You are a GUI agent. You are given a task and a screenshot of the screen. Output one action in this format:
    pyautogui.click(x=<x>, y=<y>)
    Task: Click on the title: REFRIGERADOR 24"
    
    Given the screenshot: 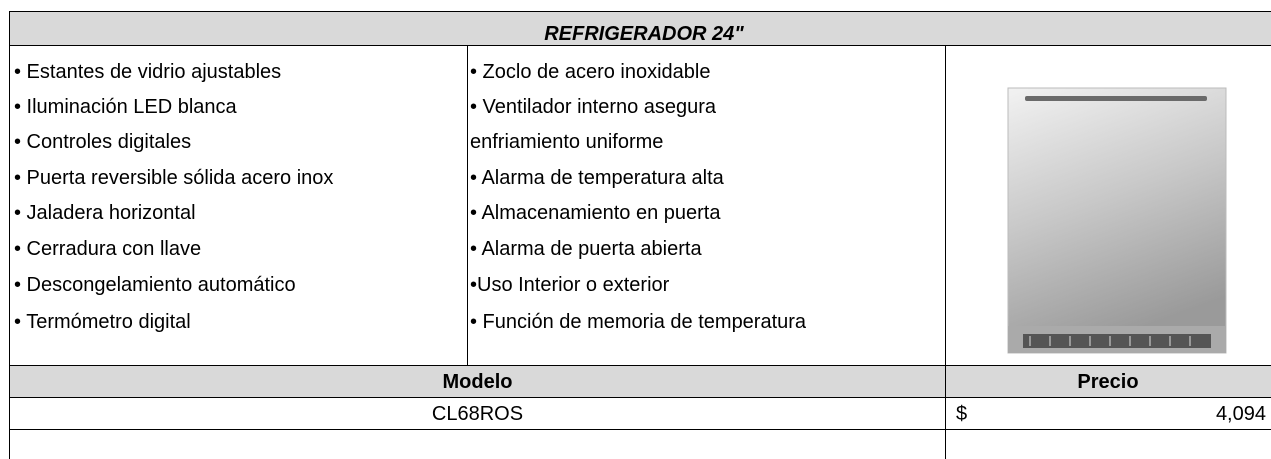 What is the action you would take?
    pyautogui.click(x=644, y=34)
    